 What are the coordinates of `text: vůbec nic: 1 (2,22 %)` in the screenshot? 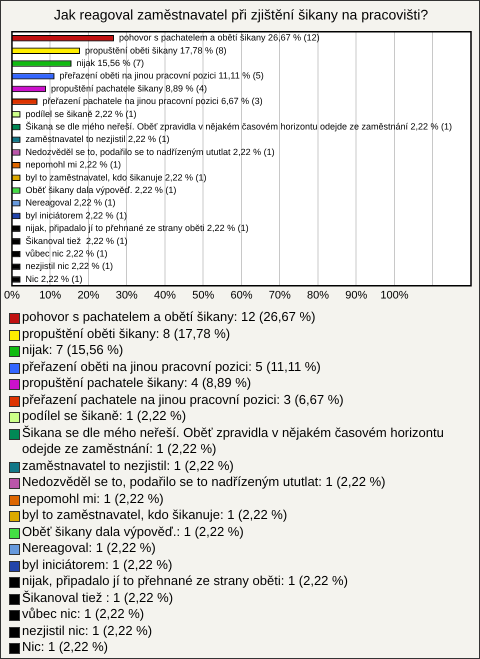 It's located at (83, 614).